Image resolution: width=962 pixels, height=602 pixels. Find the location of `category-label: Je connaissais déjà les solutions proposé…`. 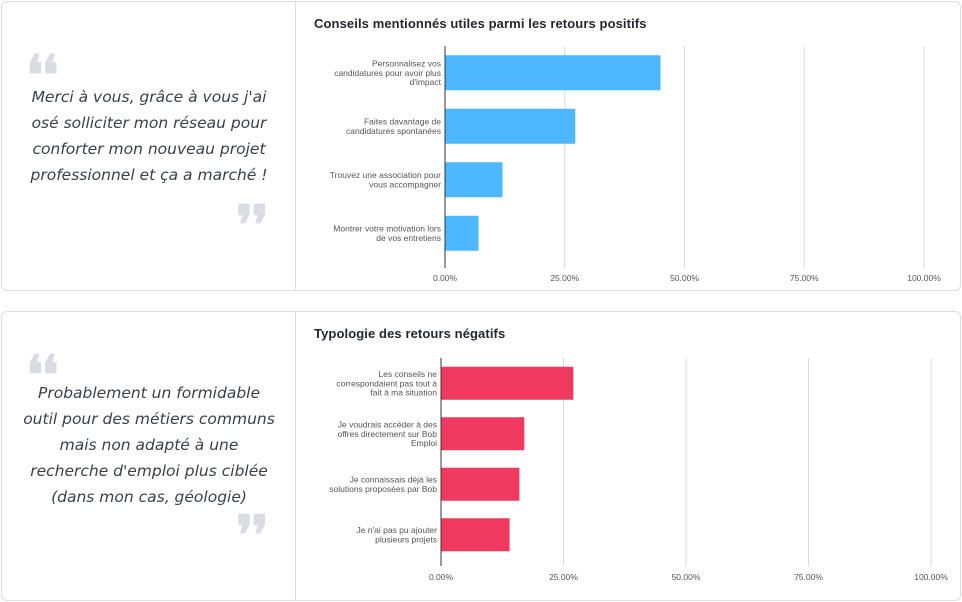

category-label: Je connaissais déjà les solutions proposé… is located at coordinates (383, 484).